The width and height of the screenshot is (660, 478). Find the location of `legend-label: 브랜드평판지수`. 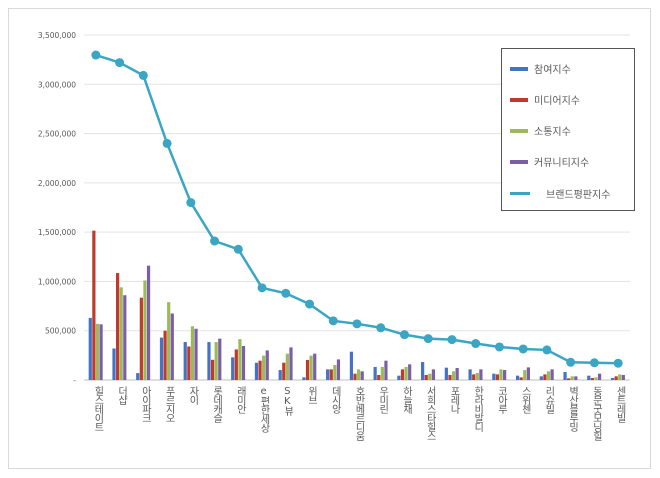

legend-label: 브랜드평판지수 is located at coordinates (578, 195).